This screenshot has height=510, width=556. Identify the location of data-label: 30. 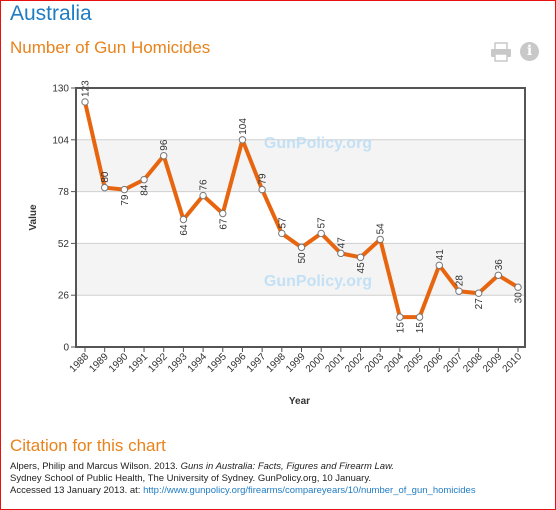
(519, 298).